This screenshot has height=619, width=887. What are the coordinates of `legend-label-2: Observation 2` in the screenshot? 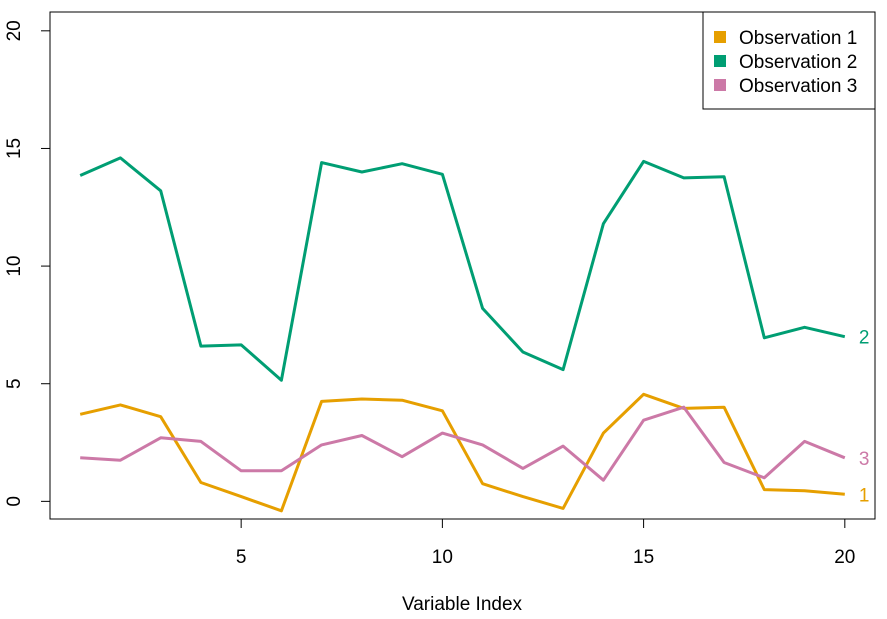 It's located at (798, 62).